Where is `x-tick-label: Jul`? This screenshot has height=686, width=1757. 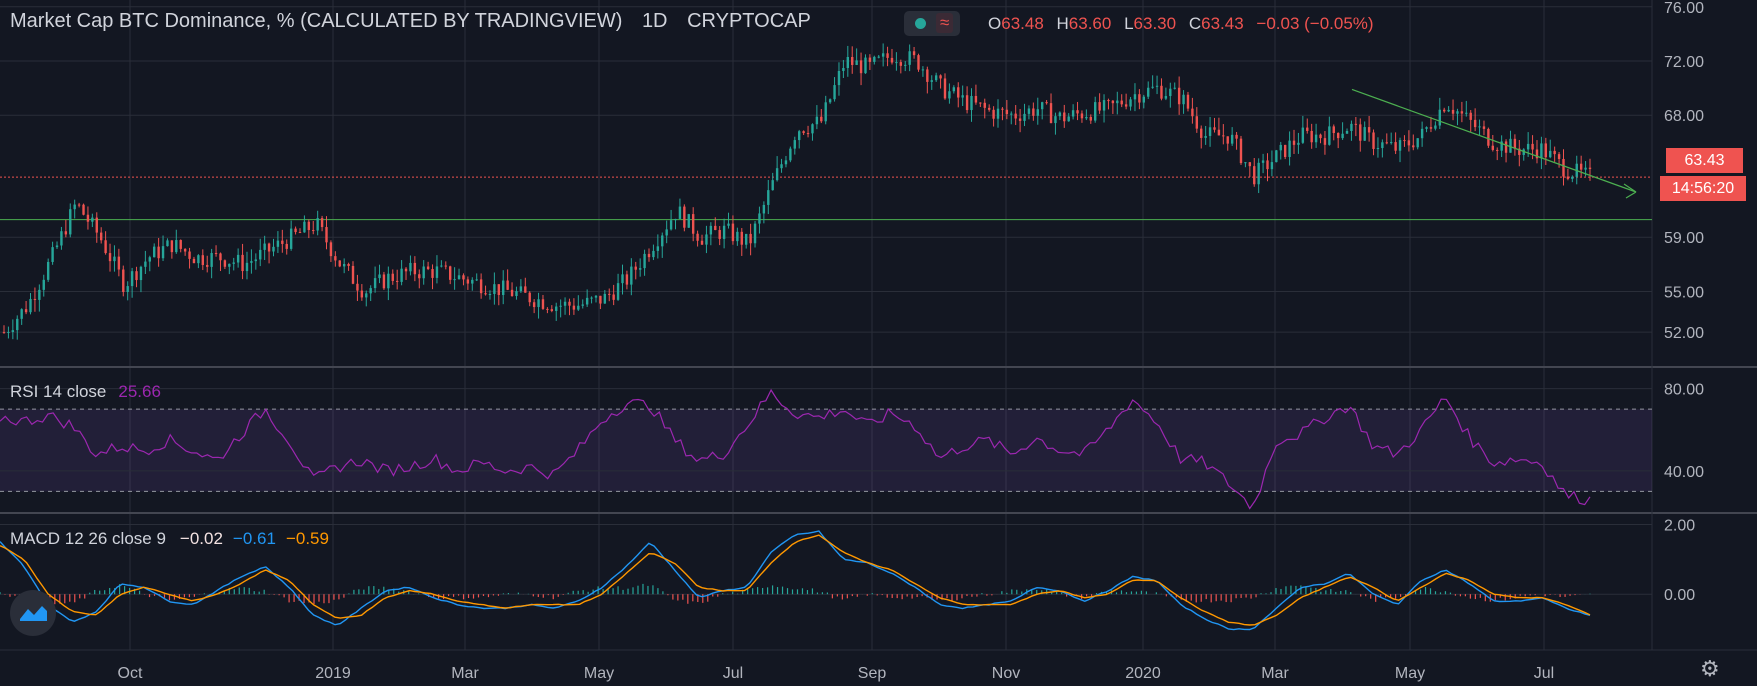
x-tick-label: Jul is located at coordinates (1544, 673).